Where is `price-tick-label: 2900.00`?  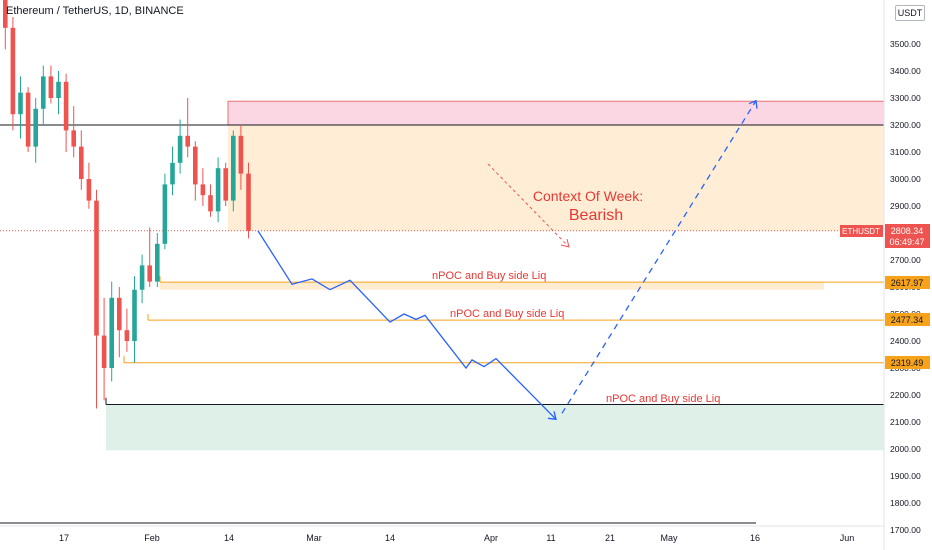
price-tick-label: 2900.00 is located at coordinates (905, 206).